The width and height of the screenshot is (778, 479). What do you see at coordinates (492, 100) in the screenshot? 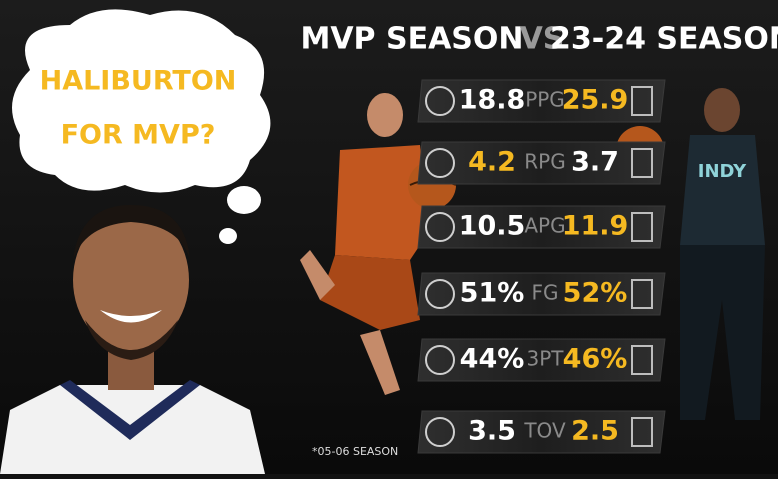
I see `left-value: 18.8` at bounding box center [492, 100].